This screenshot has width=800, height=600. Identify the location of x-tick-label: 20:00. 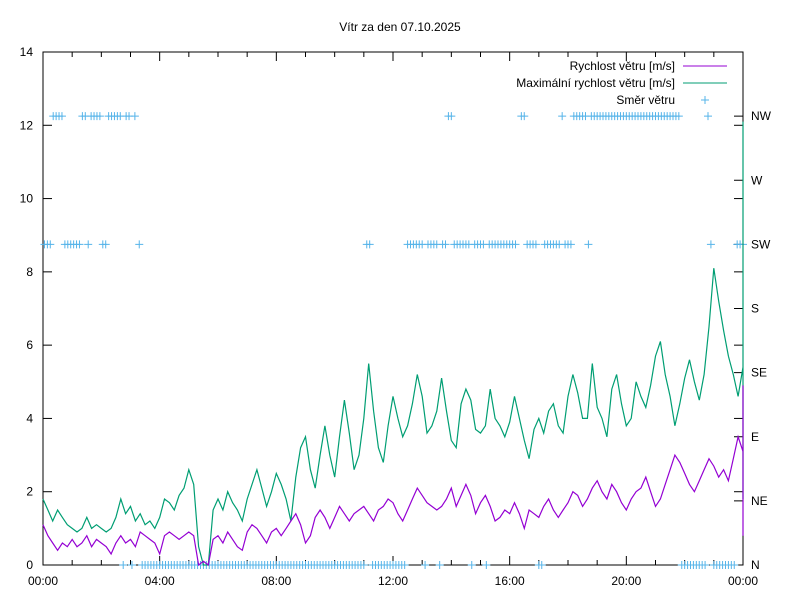
(626, 581).